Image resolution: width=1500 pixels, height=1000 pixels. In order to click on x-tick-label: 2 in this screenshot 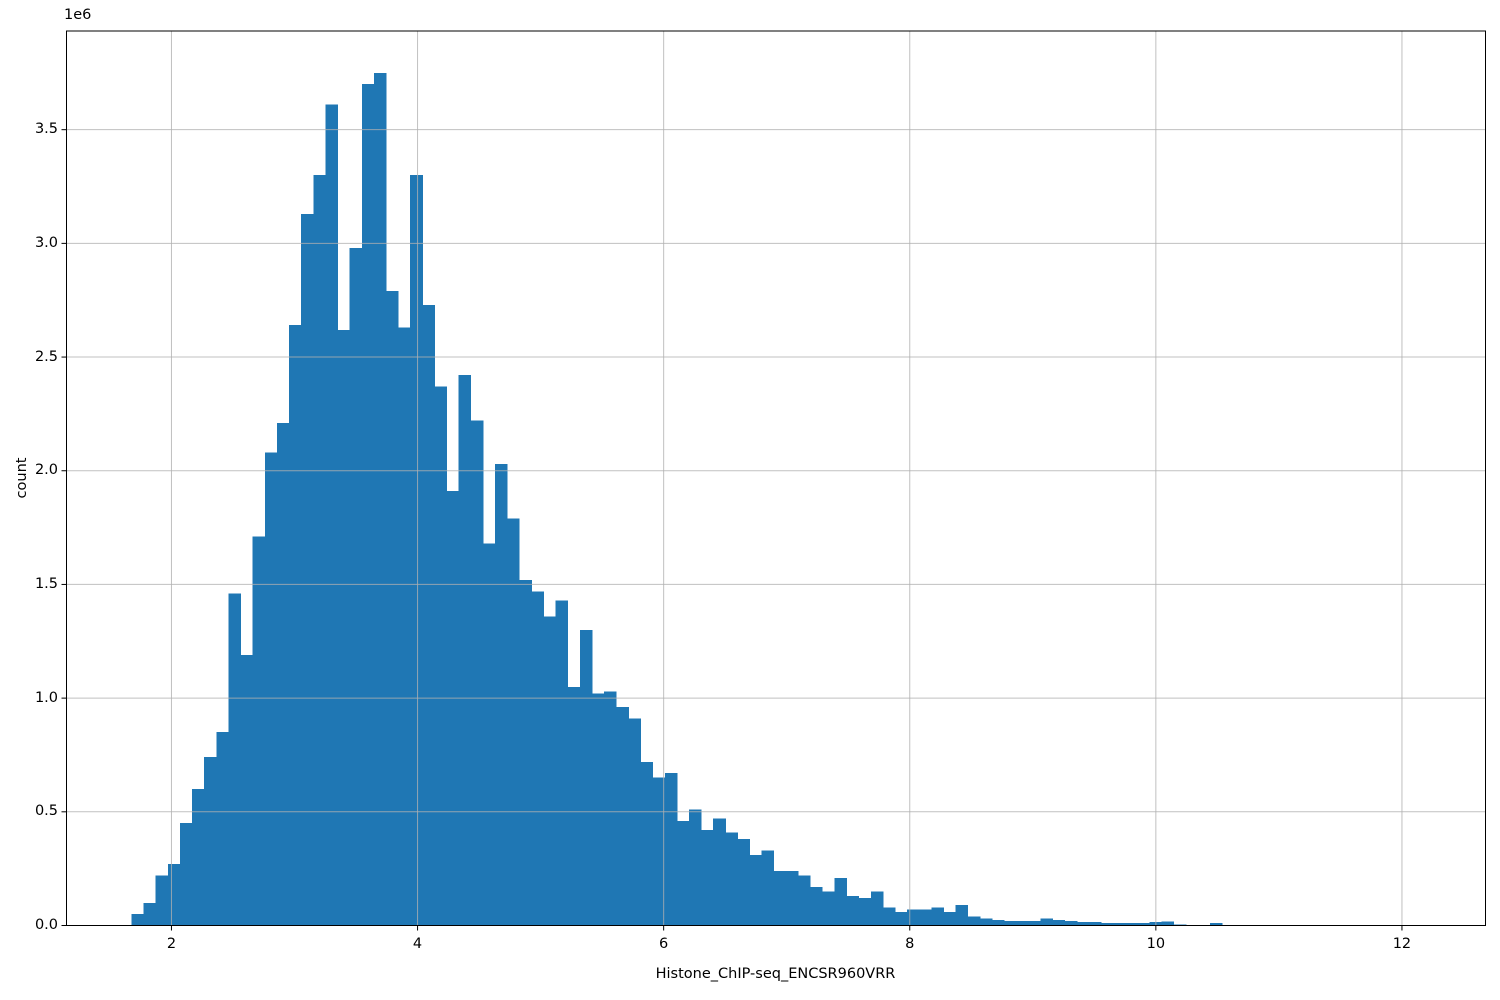, I will do `click(171, 944)`.